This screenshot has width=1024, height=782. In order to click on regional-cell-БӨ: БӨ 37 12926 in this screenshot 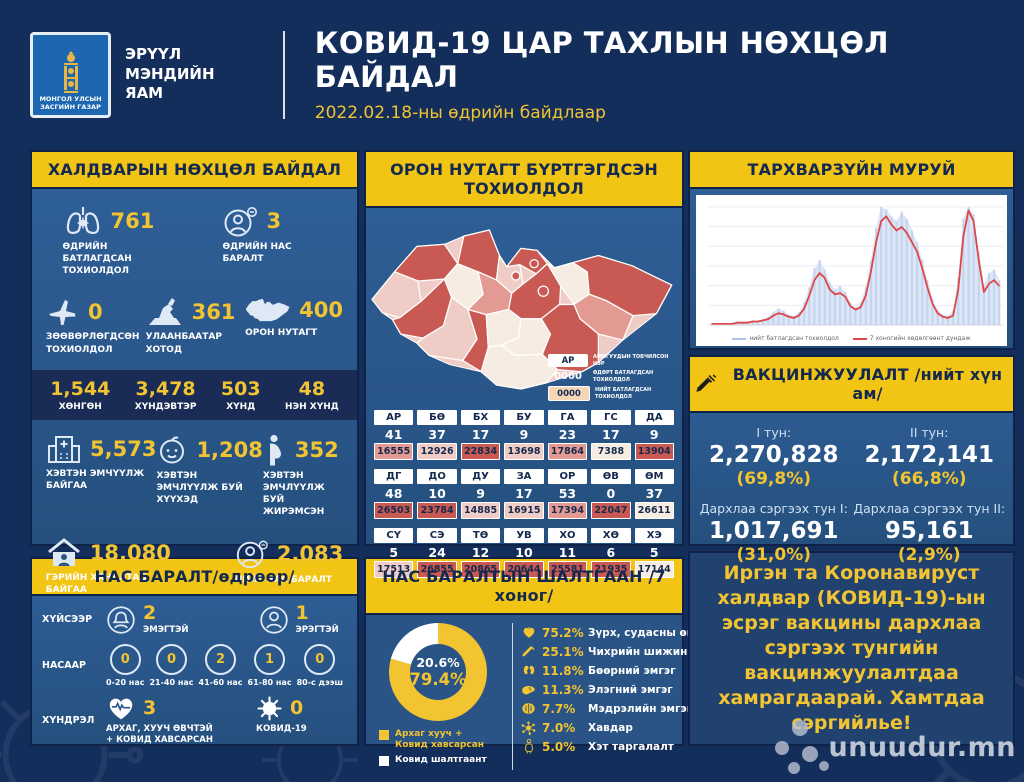, I will do `click(437, 435)`.